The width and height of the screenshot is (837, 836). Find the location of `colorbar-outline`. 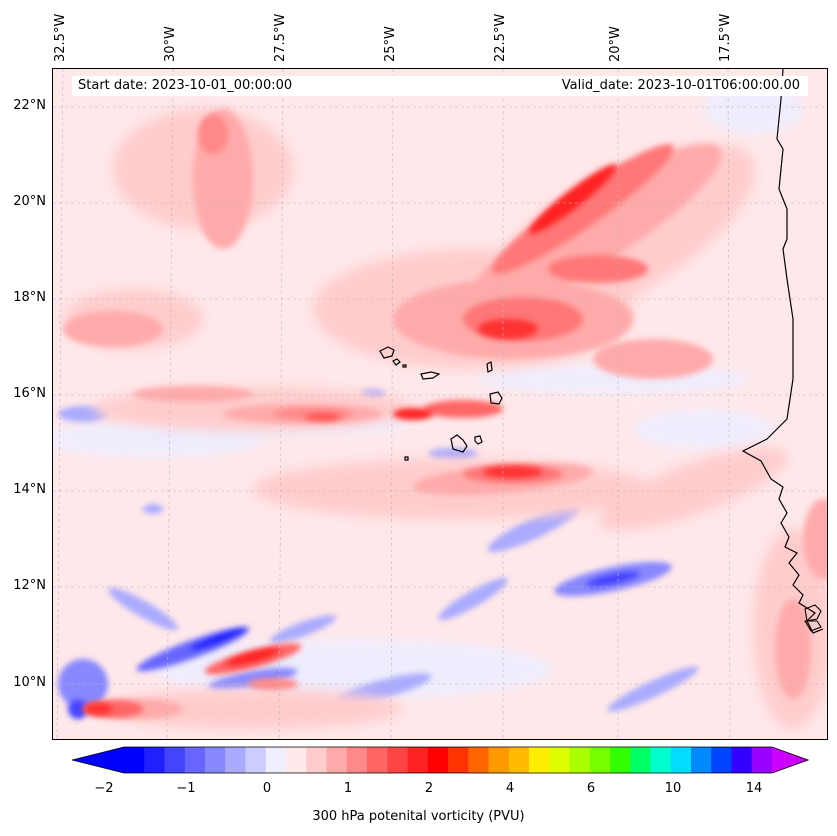

colorbar-outline is located at coordinates (440, 760).